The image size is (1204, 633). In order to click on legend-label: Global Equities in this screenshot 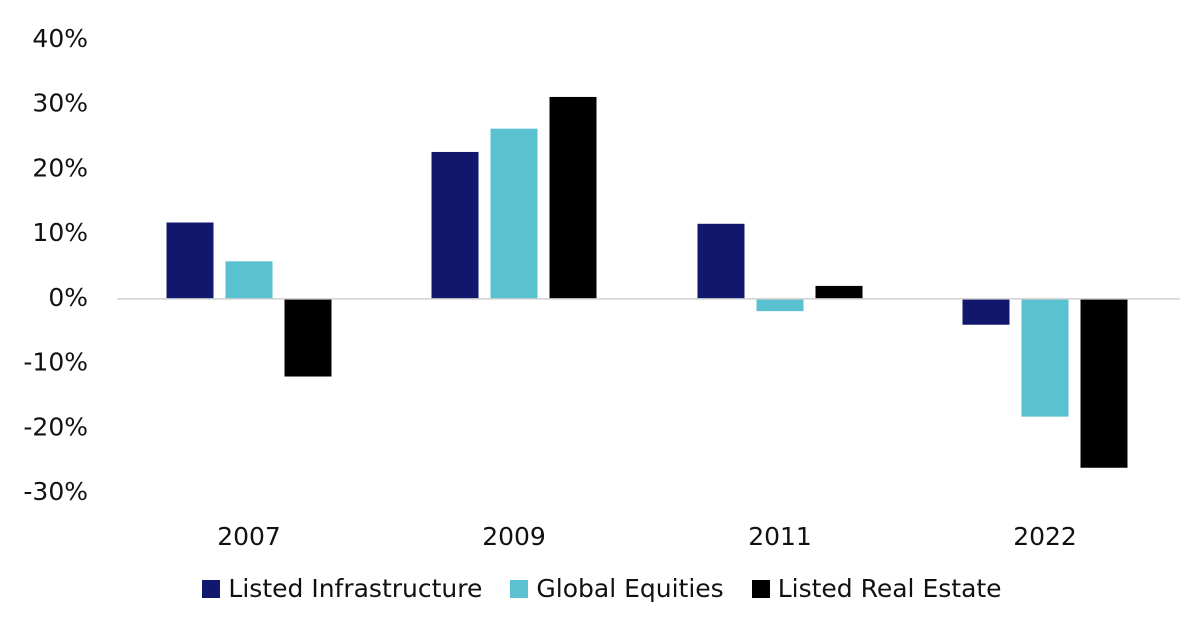, I will do `click(630, 588)`.